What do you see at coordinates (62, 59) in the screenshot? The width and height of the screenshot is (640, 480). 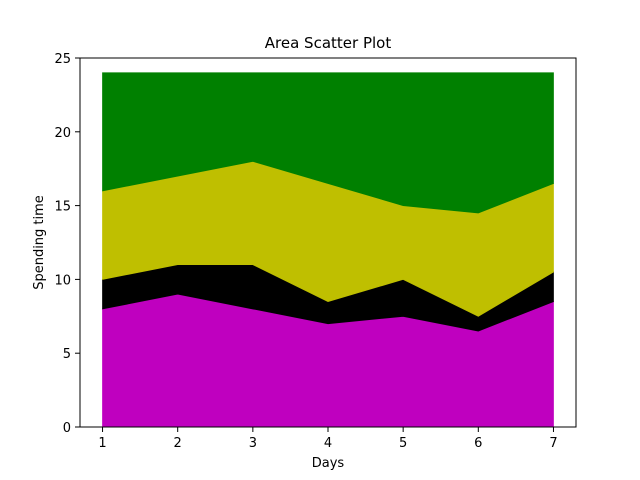 I see `y-tick-label: 25` at bounding box center [62, 59].